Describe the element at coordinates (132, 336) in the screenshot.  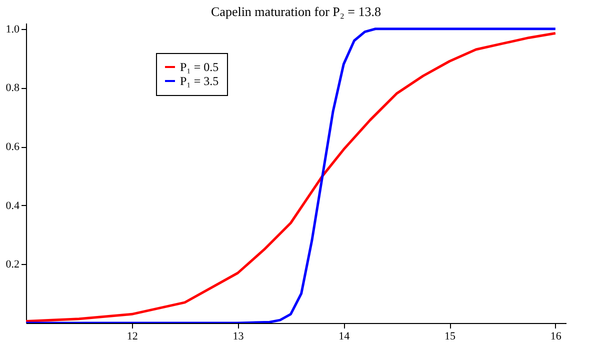
I see `x-tick-label: 12` at that location.